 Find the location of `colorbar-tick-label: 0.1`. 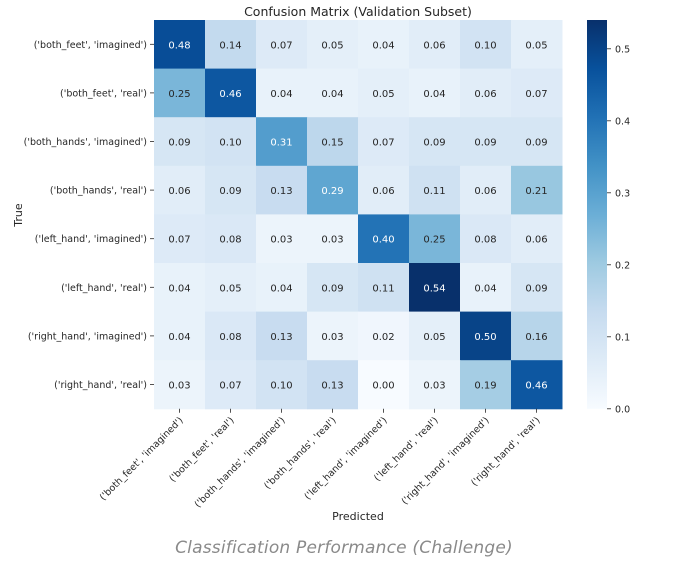

colorbar-tick-label: 0.1 is located at coordinates (622, 337).